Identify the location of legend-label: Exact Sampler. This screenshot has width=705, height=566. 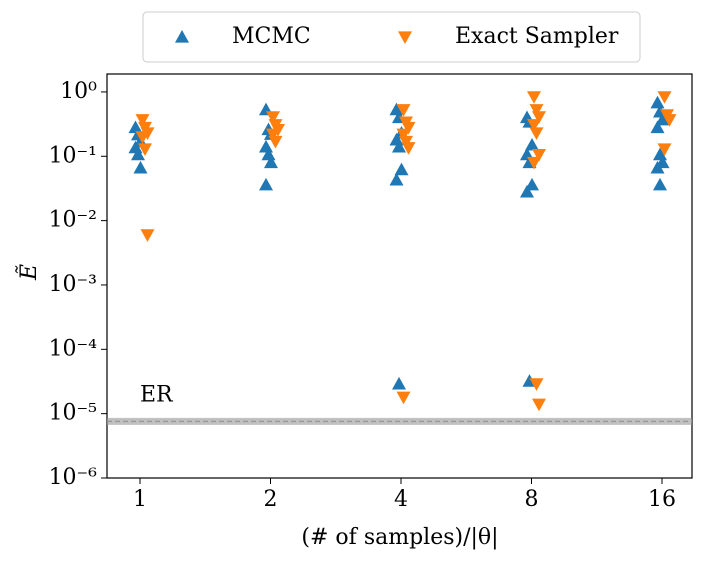
(537, 36).